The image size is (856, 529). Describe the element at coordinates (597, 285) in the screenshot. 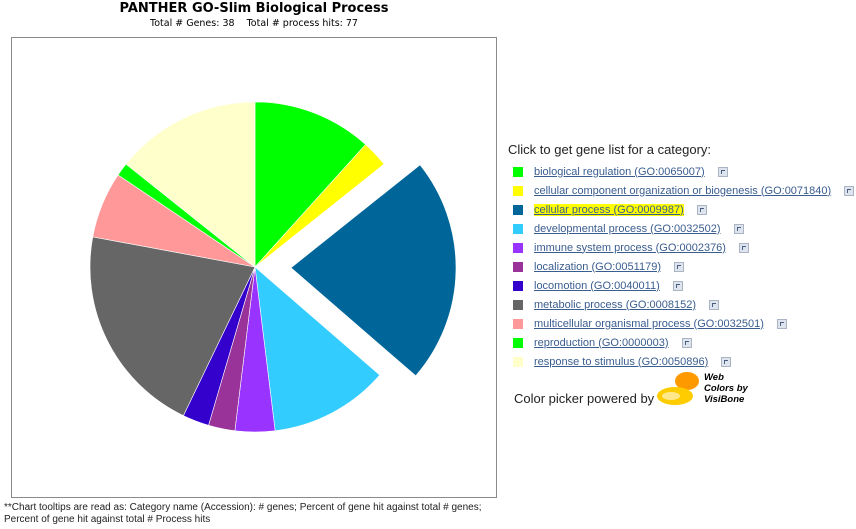

I see `legend-link: locomotion (GO:0040011)` at that location.